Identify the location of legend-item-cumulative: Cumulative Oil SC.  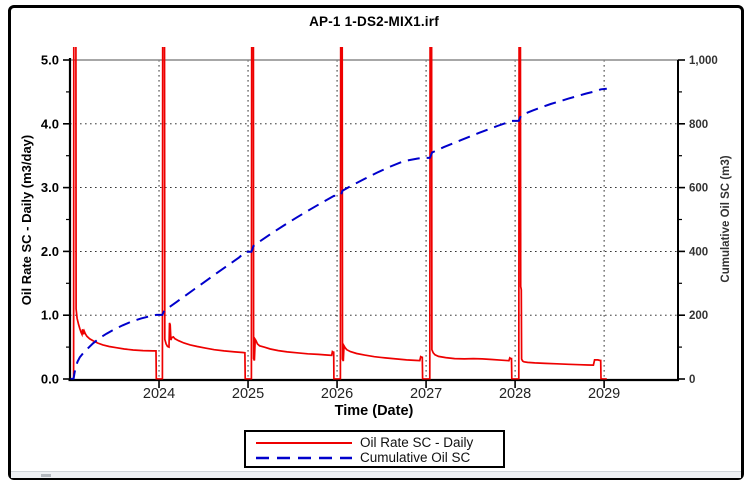
(374, 457).